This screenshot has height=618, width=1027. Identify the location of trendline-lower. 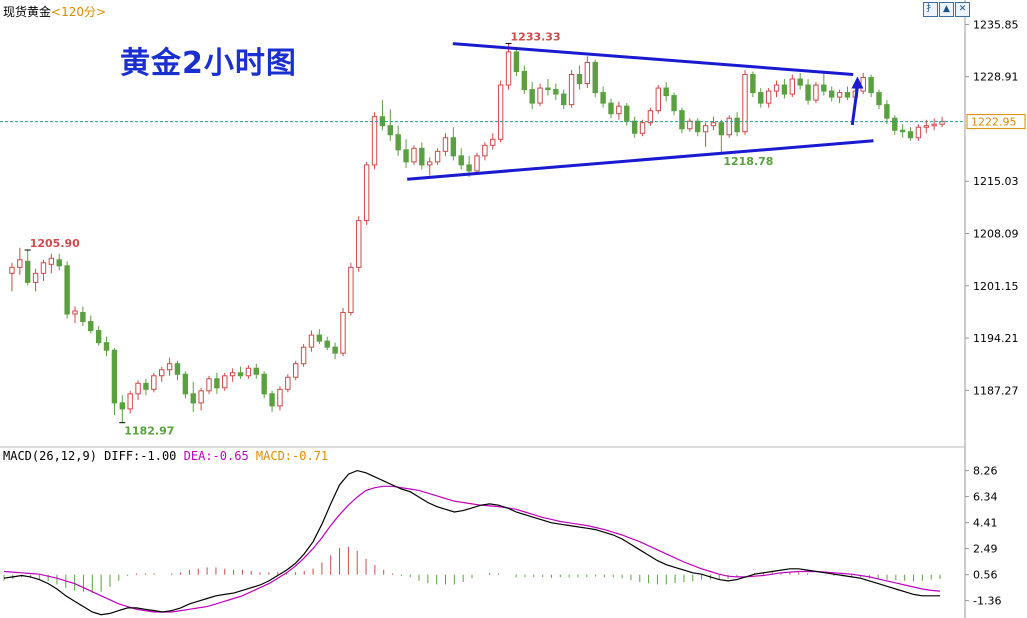
(640, 160).